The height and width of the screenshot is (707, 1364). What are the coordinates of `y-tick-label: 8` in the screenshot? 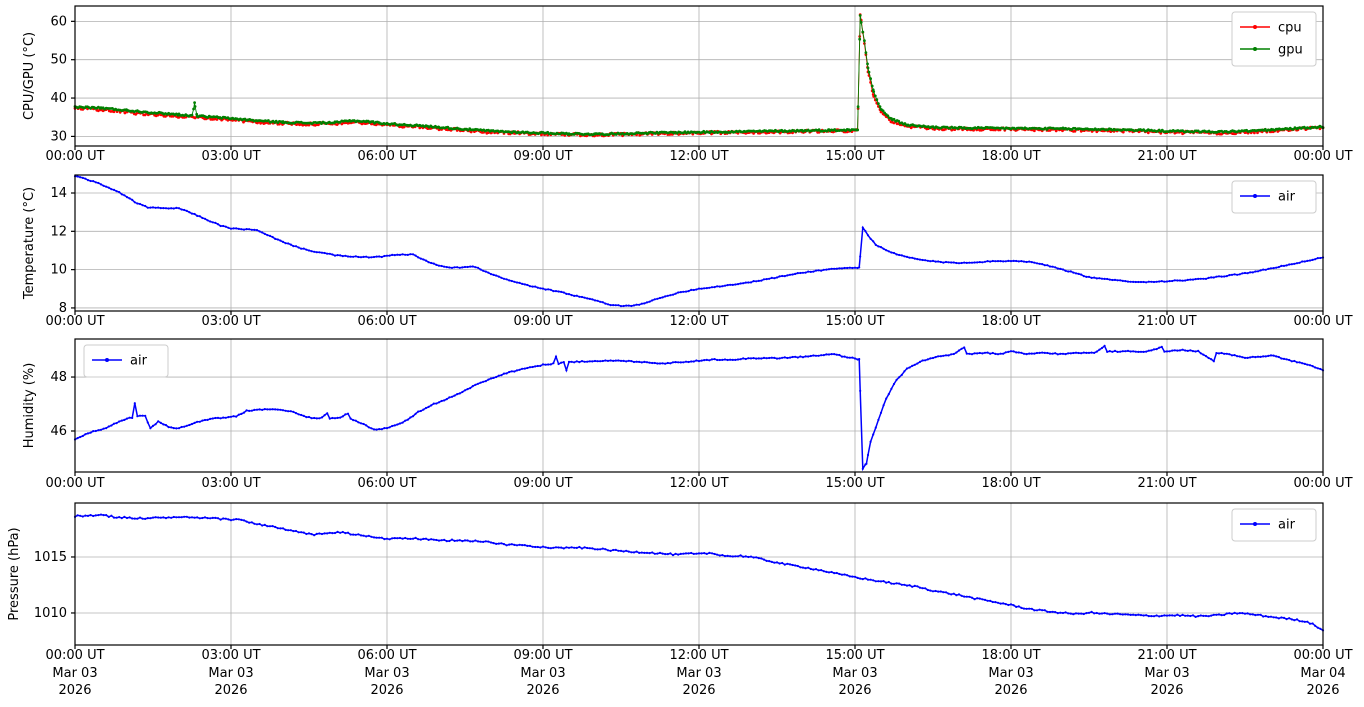 It's located at (63, 308).